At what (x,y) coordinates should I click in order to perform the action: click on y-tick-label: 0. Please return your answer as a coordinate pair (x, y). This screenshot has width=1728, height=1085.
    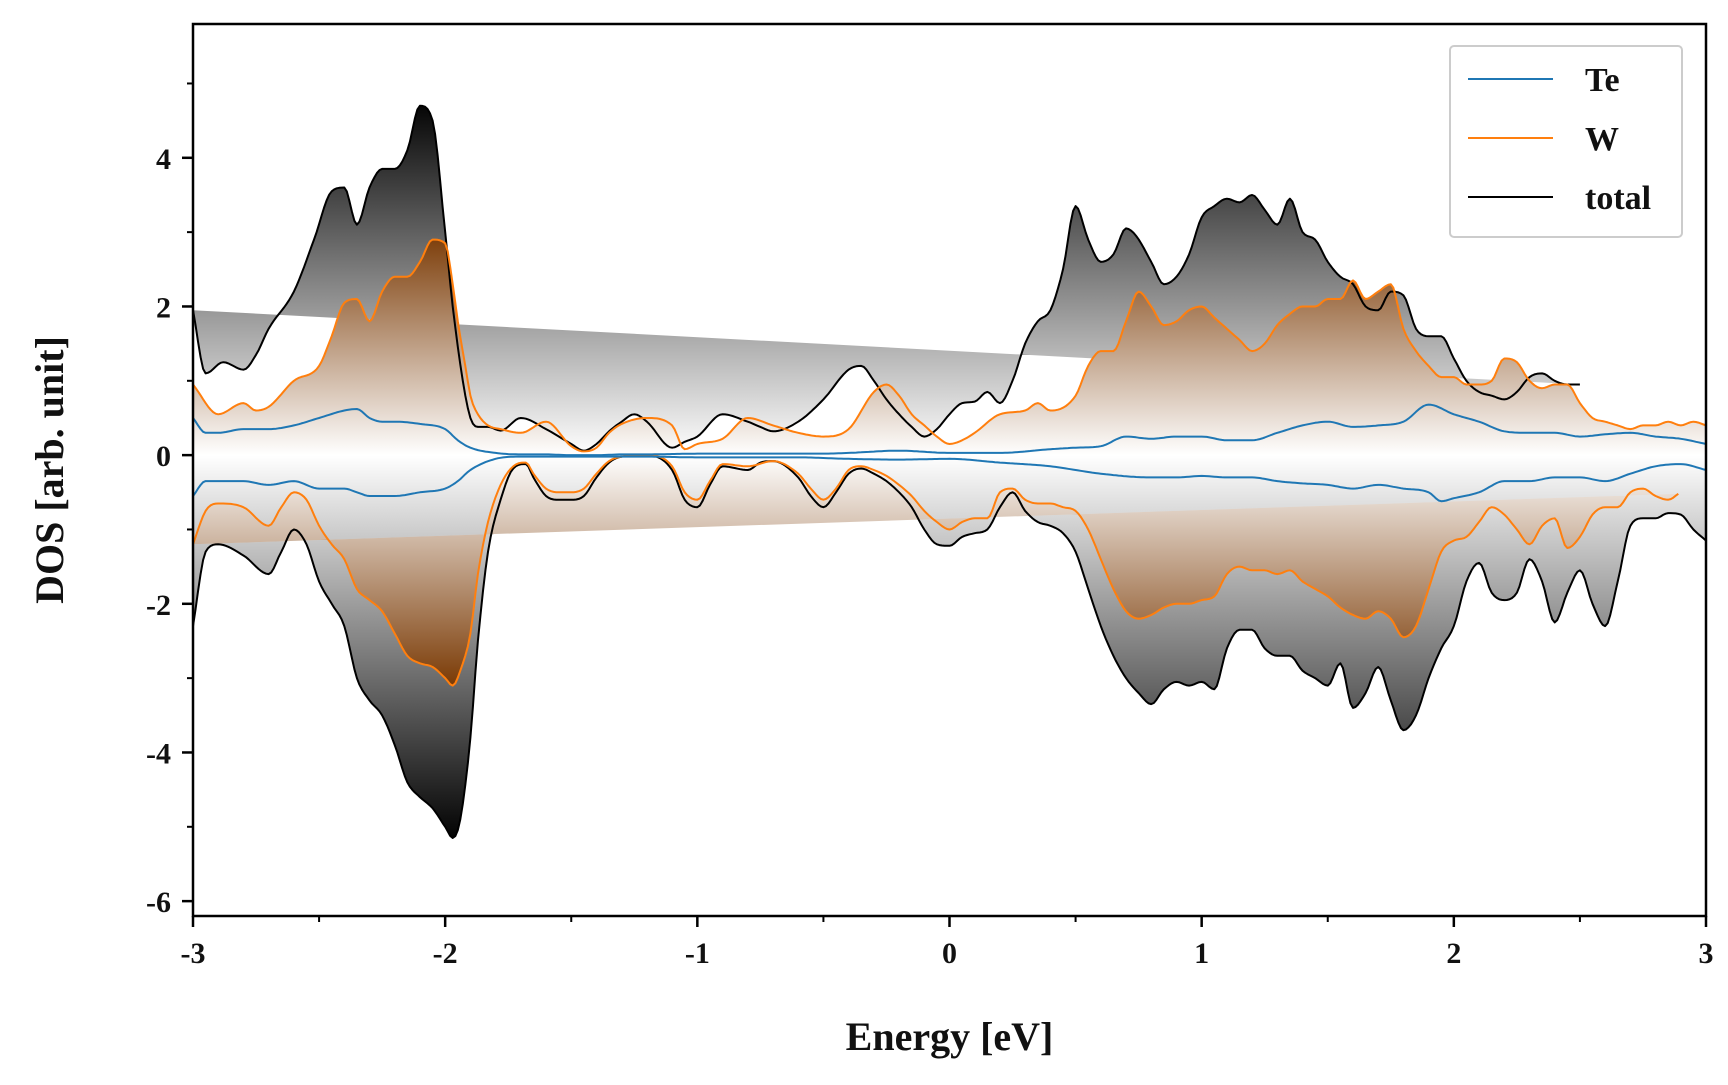
    Looking at the image, I should click on (163, 456).